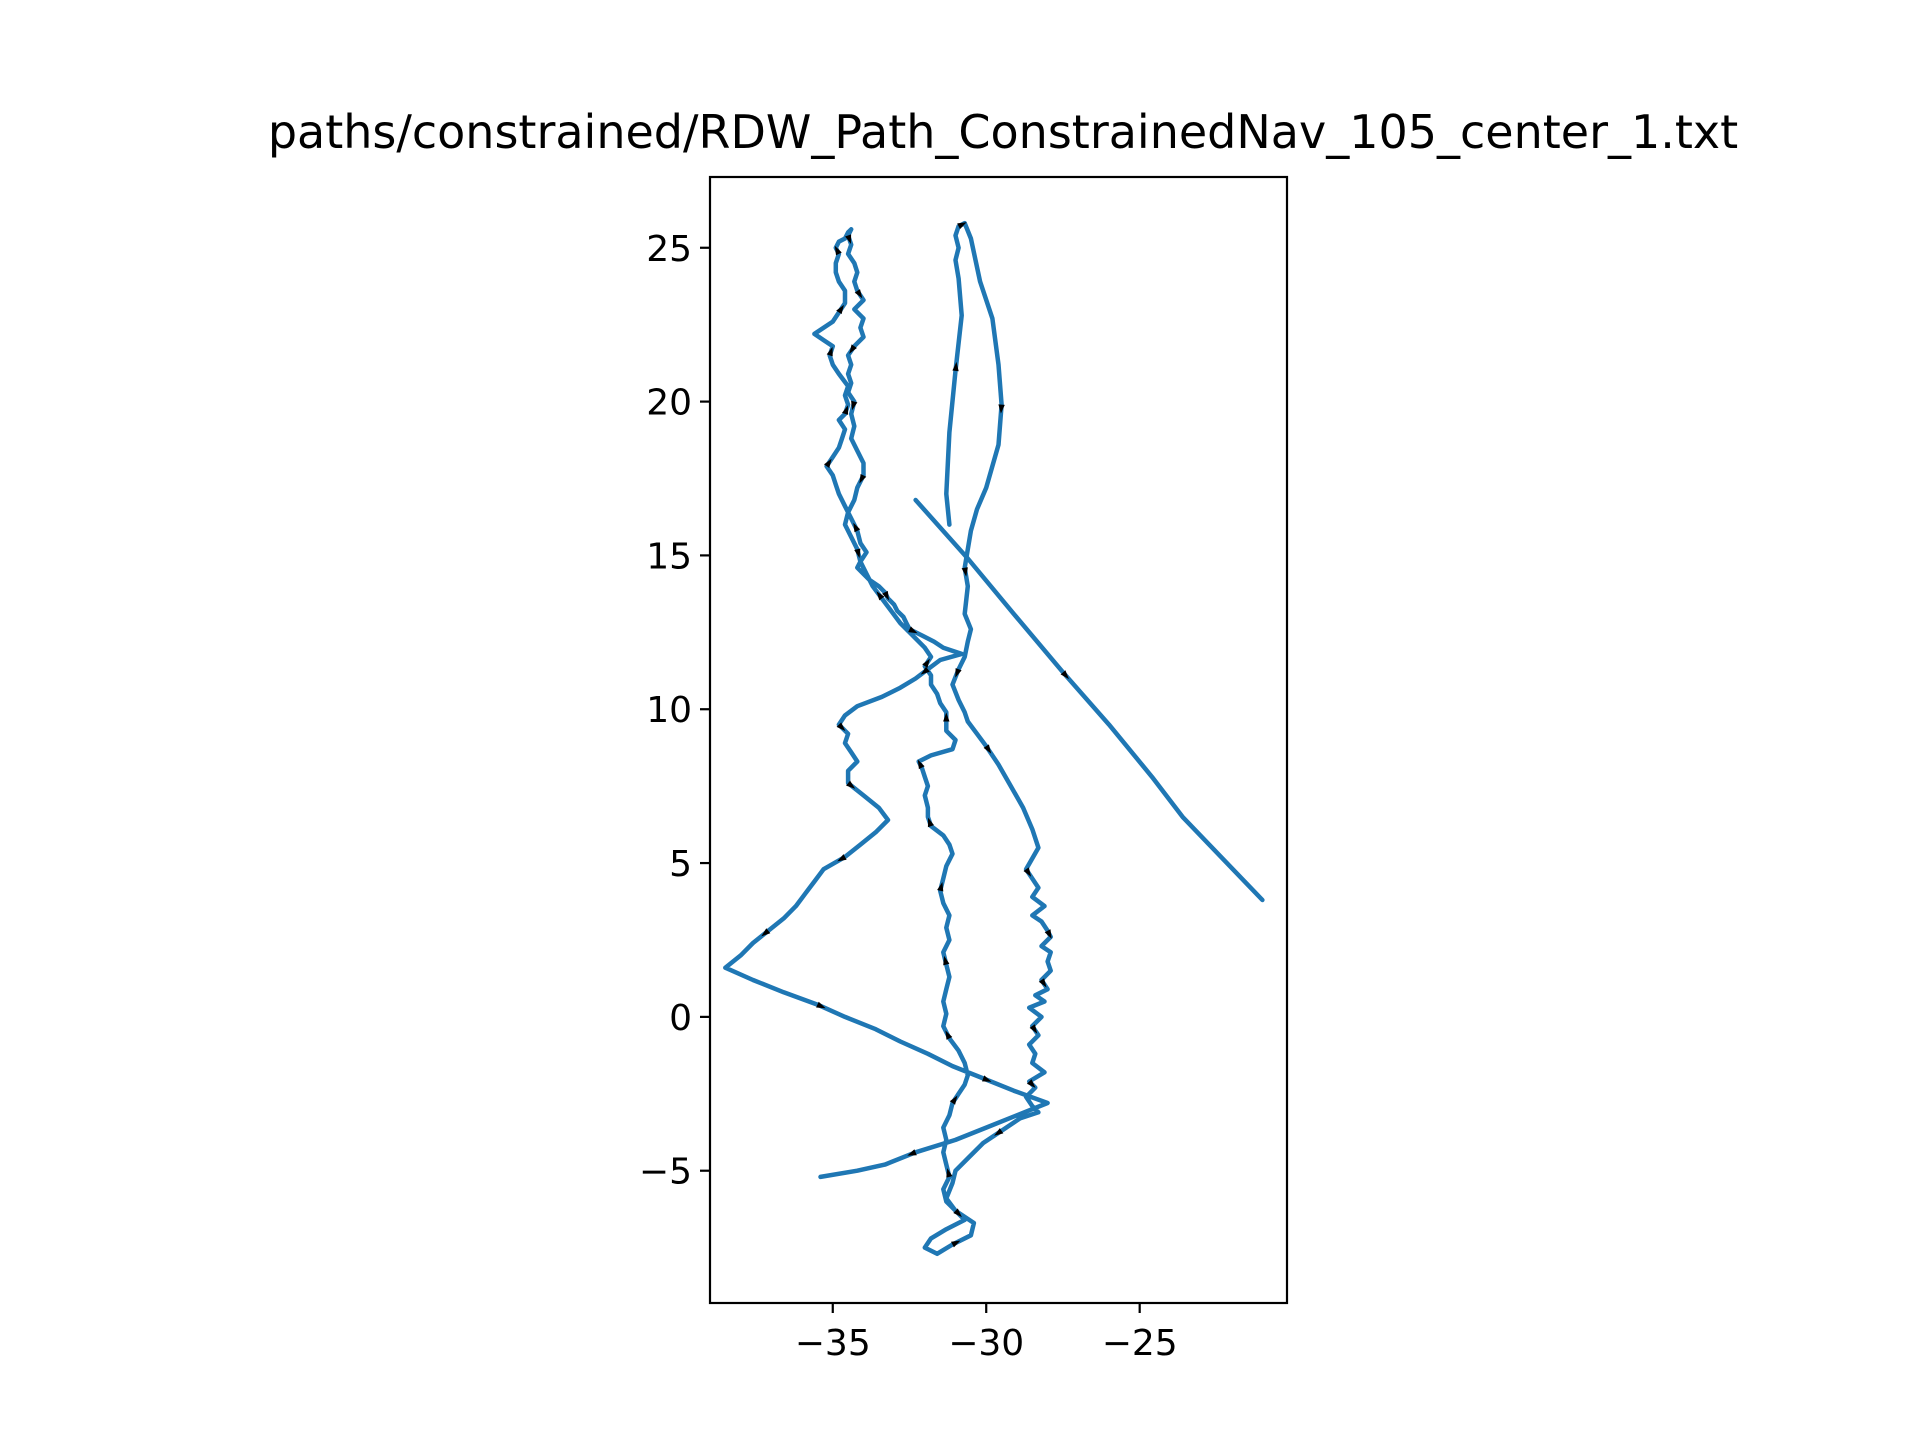  Describe the element at coordinates (680, 1018) in the screenshot. I see `y-tick-label: 0` at that location.